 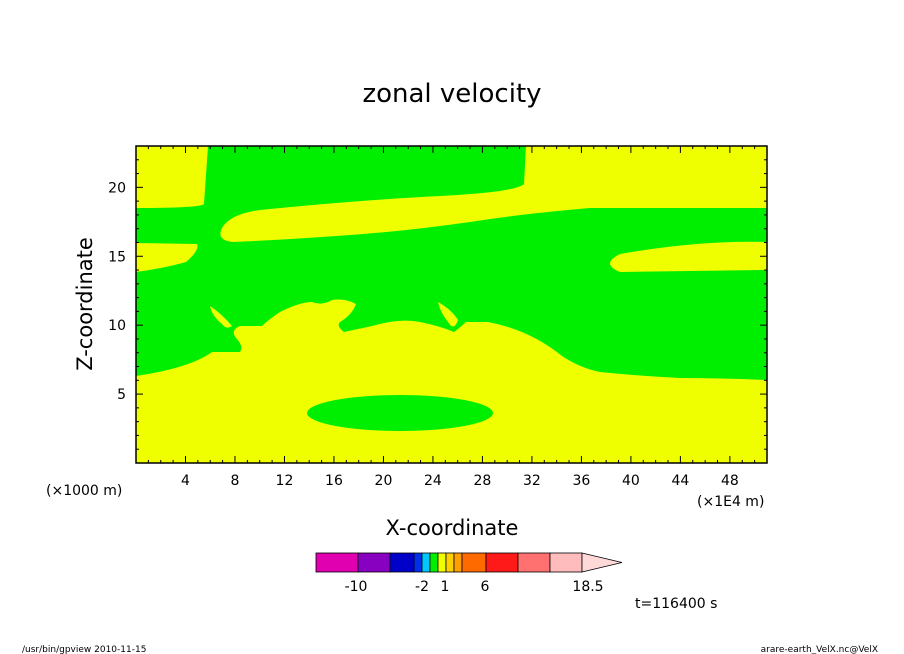 I want to click on y-tick-label: 20, so click(x=117, y=188).